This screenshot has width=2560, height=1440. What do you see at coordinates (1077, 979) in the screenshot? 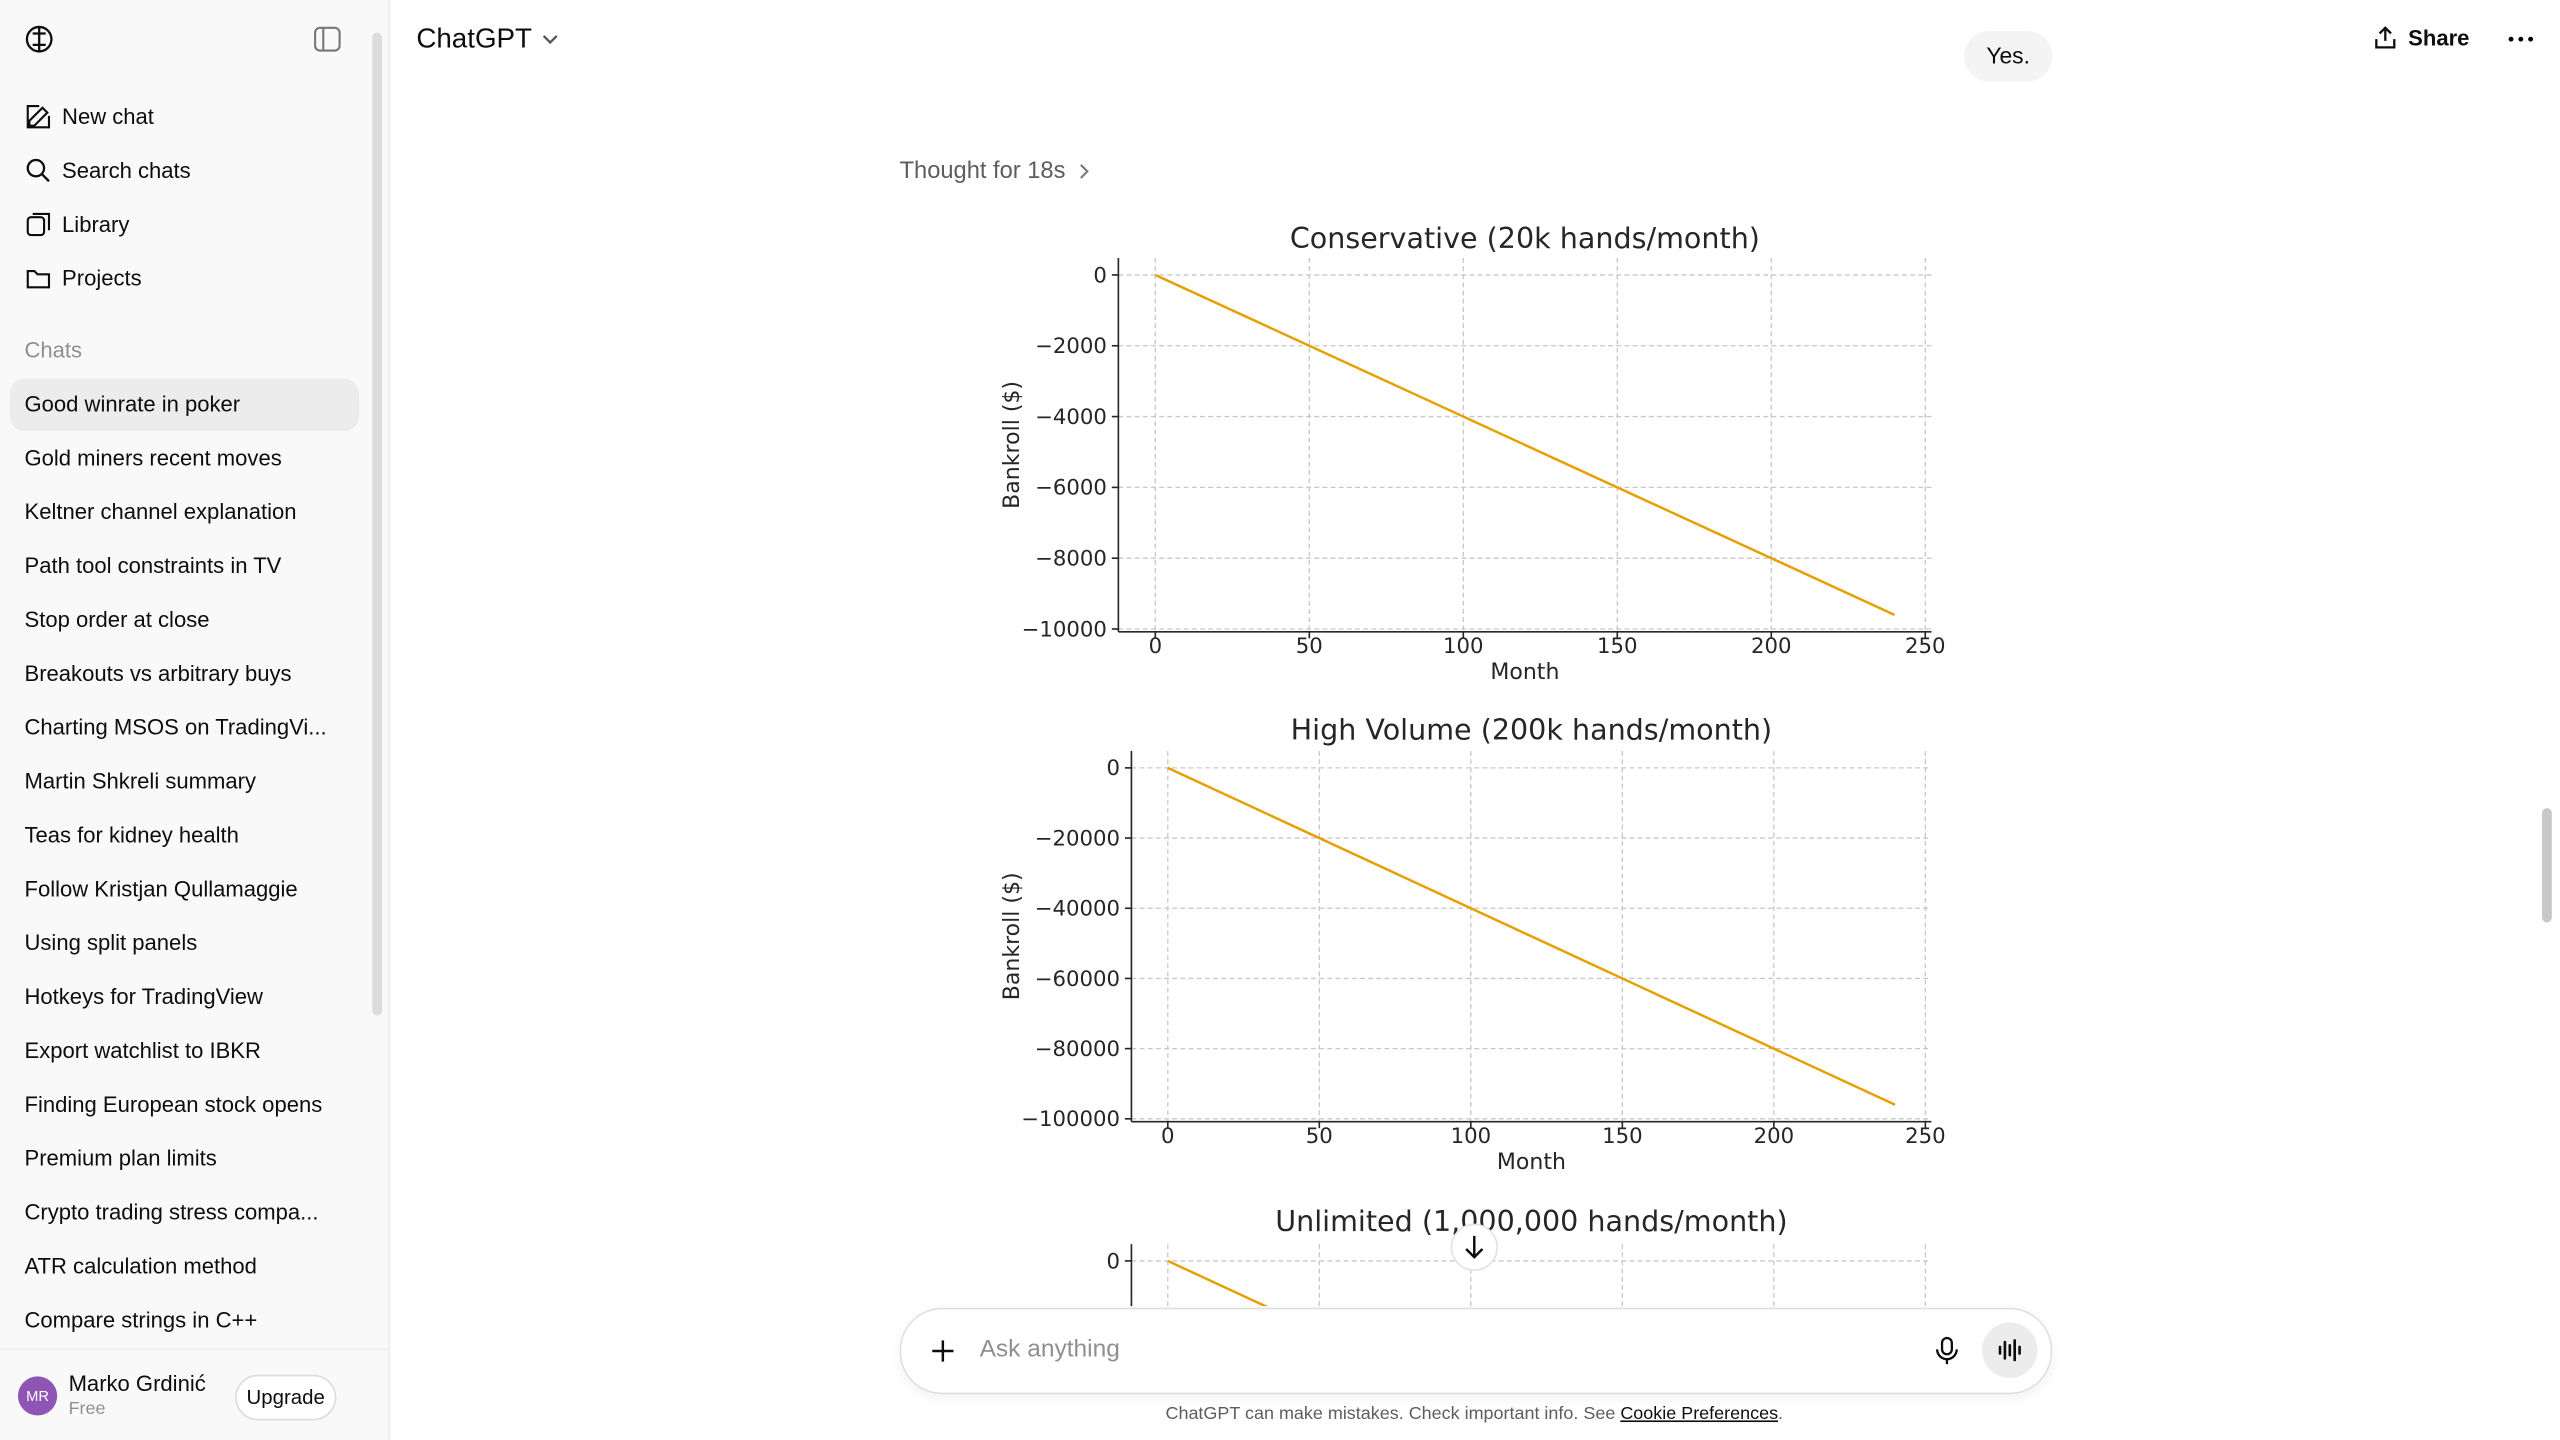
I see `y-tick-label: −60000` at bounding box center [1077, 979].